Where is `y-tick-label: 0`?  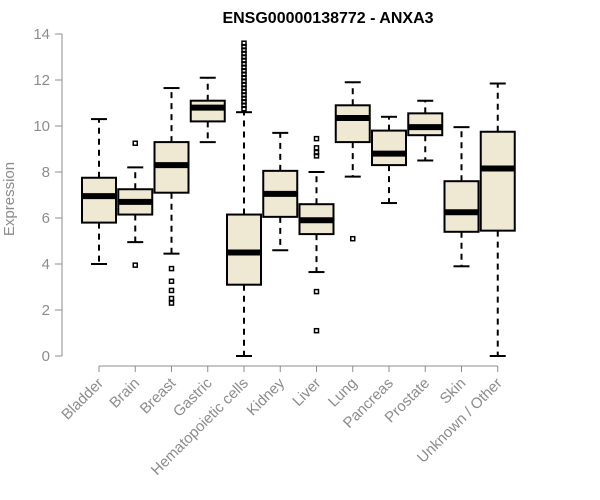
y-tick-label: 0 is located at coordinates (46, 356).